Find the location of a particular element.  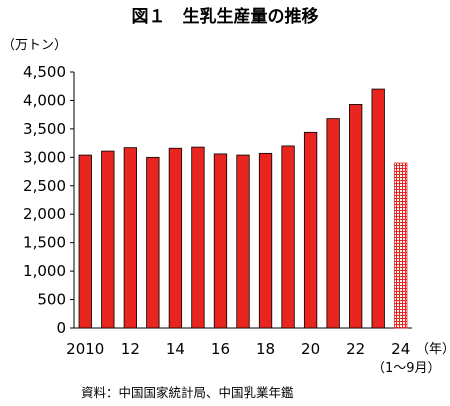

y-tick-label: 0 is located at coordinates (61, 328).